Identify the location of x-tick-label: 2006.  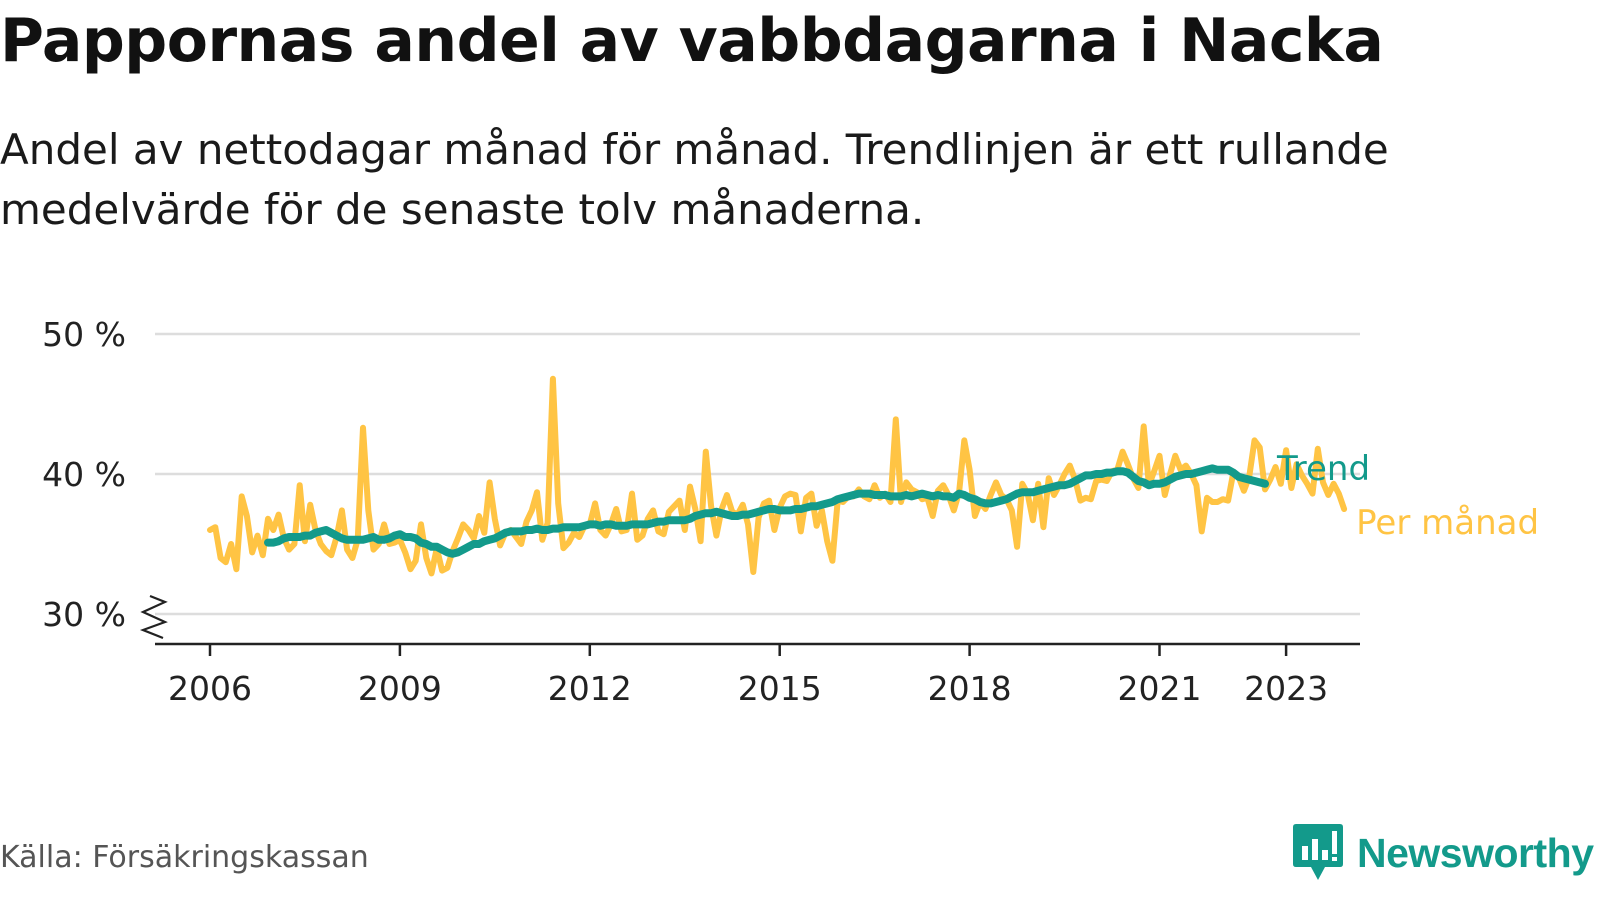
(210, 688).